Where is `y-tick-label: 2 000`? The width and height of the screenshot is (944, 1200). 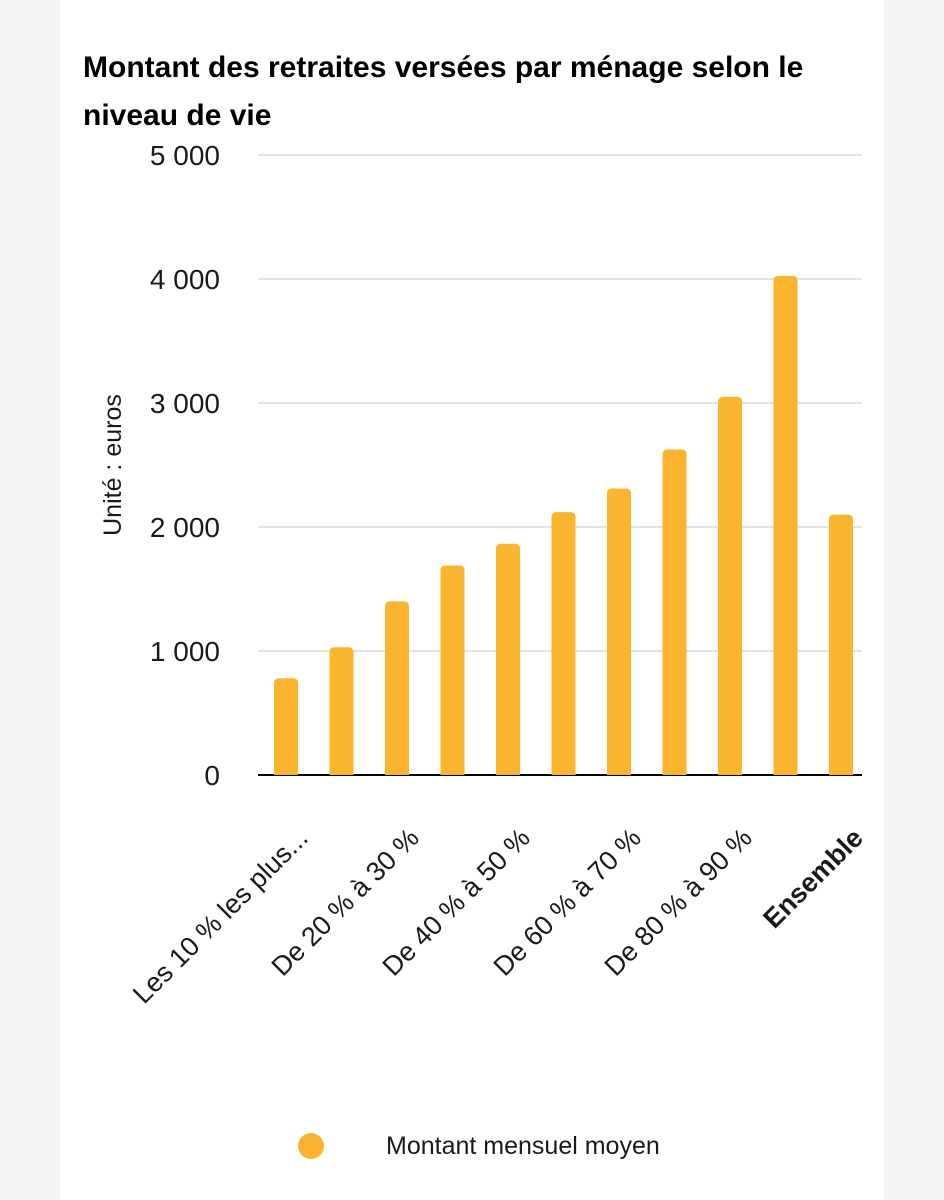 y-tick-label: 2 000 is located at coordinates (185, 527).